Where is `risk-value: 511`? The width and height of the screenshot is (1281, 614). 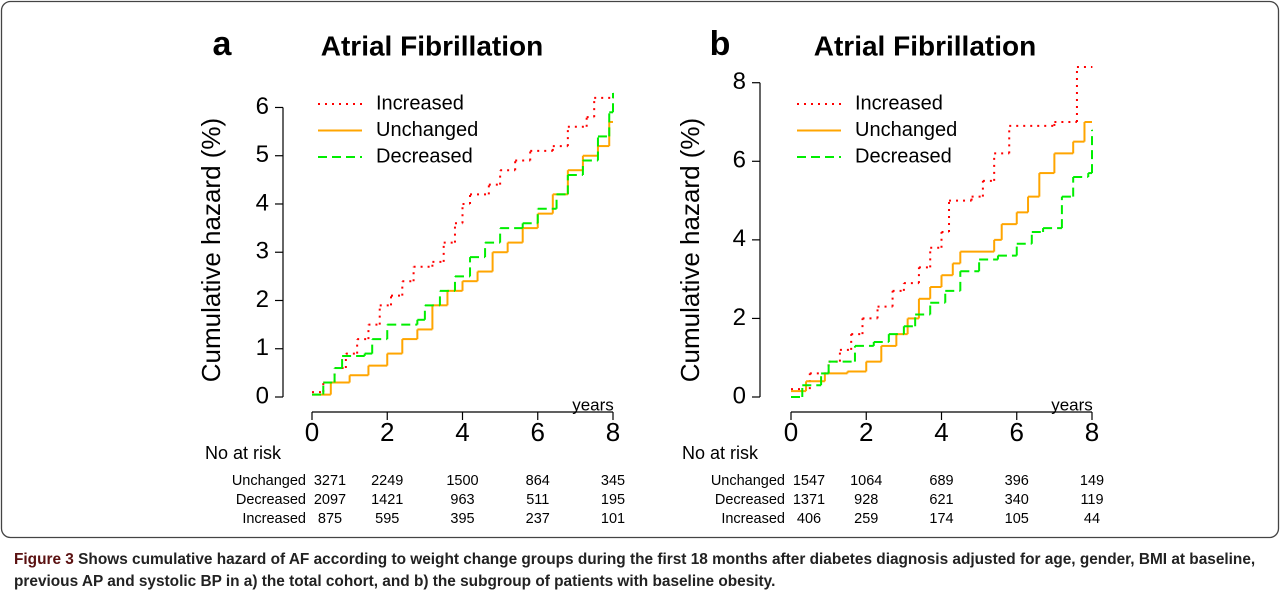 risk-value: 511 is located at coordinates (537, 500).